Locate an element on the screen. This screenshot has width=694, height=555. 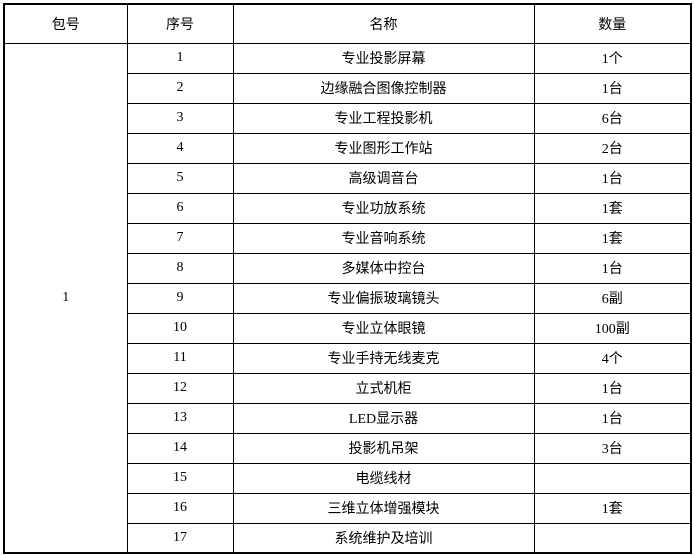
table-row: 17 系统维护及培训 is located at coordinates (348, 538).